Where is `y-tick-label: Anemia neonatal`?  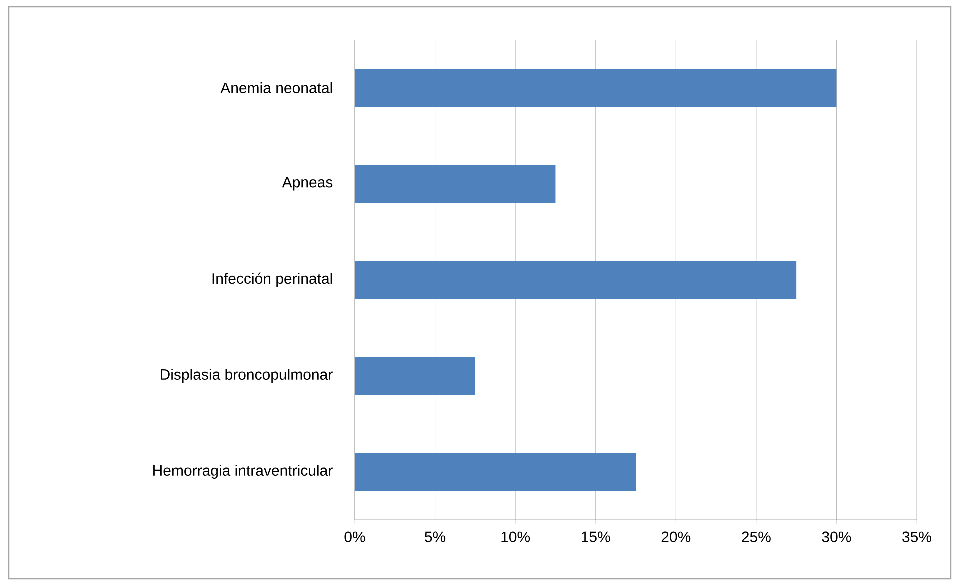
y-tick-label: Anemia neonatal is located at coordinates (276, 88).